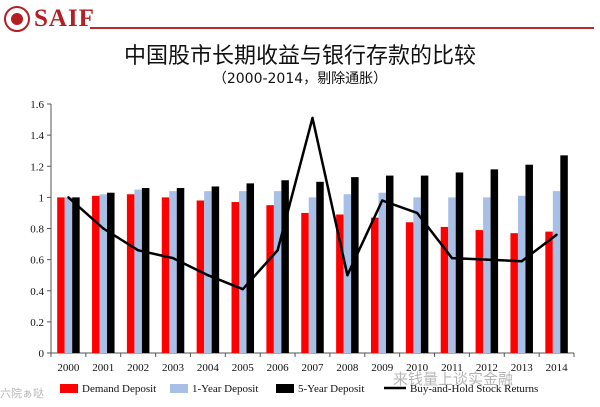  What do you see at coordinates (417, 368) in the screenshot?
I see `x-tick-label: 2010` at bounding box center [417, 368].